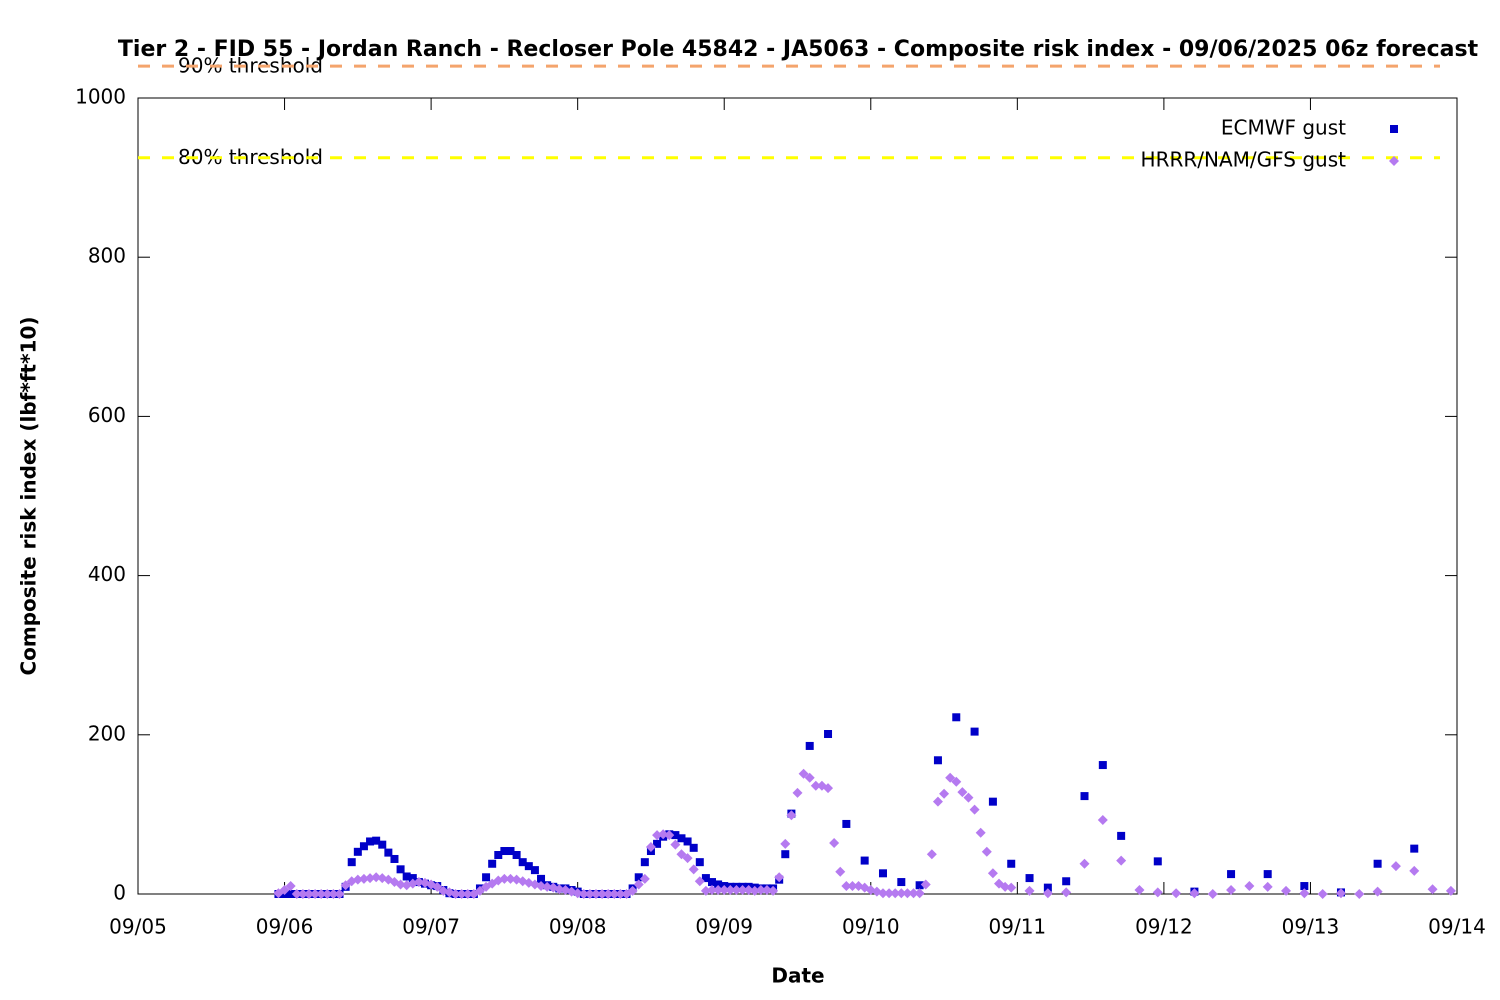 This screenshot has height=1000, width=1500. Describe the element at coordinates (250, 66) in the screenshot. I see `threshold-label: 90% threshold` at that location.